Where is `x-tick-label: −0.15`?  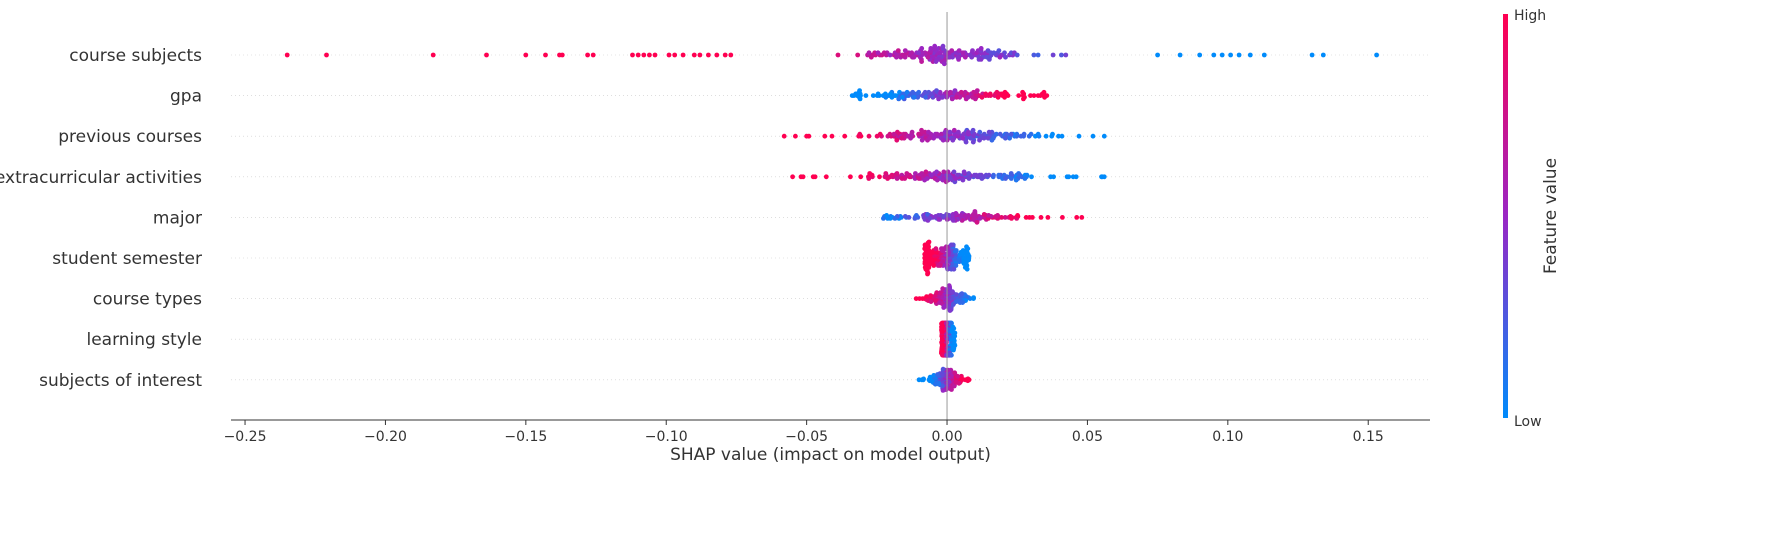
x-tick-label: −0.15 is located at coordinates (525, 437).